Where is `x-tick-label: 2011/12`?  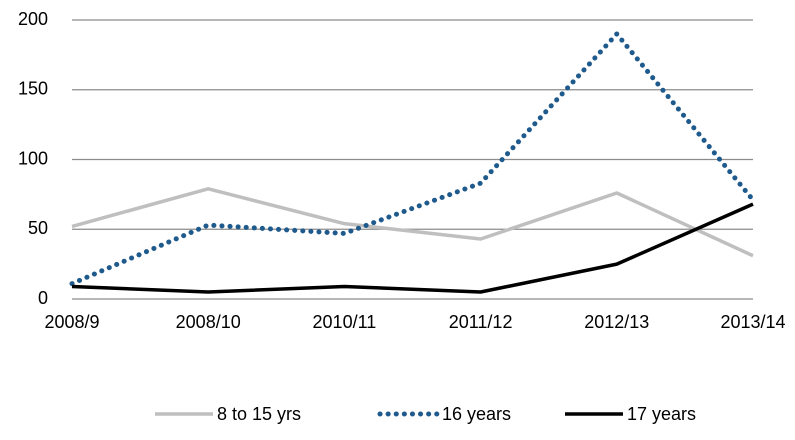 x-tick-label: 2011/12 is located at coordinates (481, 322).